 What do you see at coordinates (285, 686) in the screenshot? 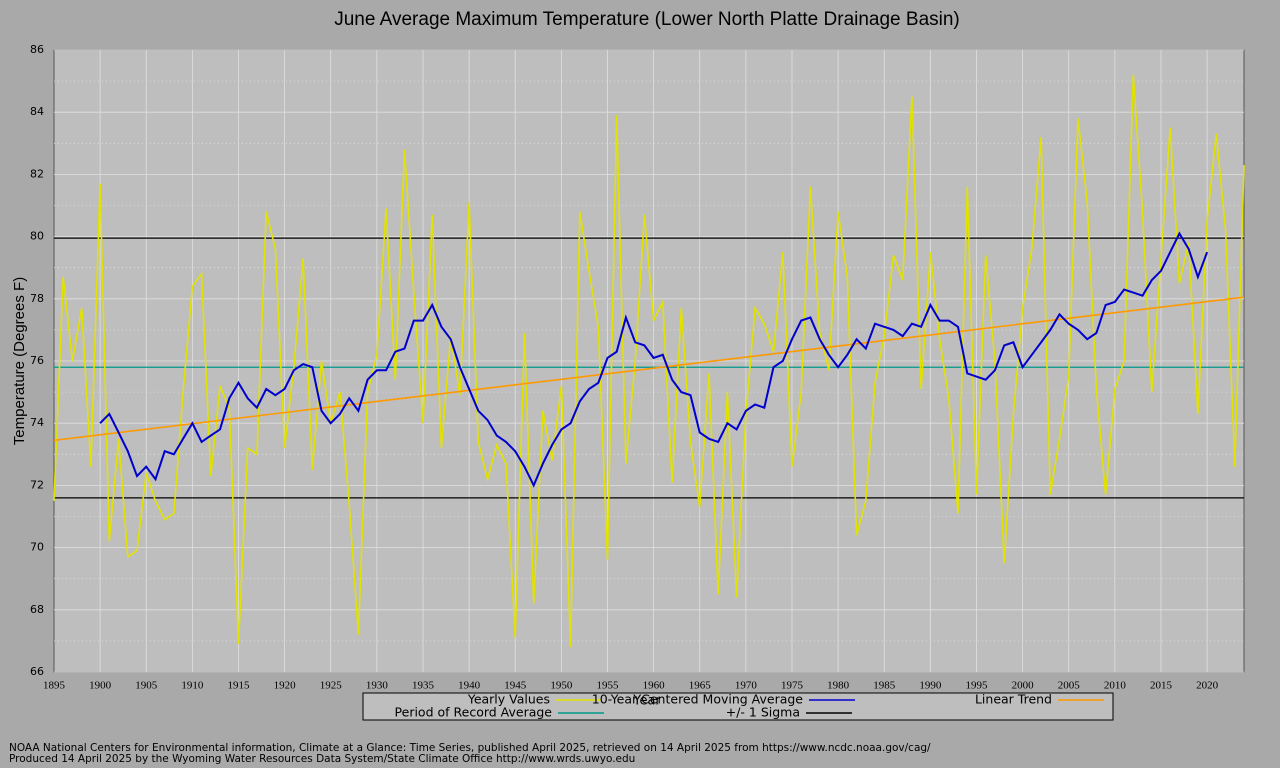
I see `x-tick-label: 1920` at bounding box center [285, 686].